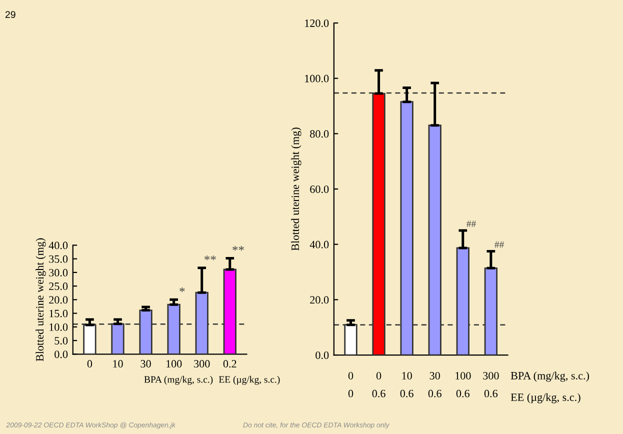 The image size is (623, 434). Describe the element at coordinates (118, 364) in the screenshot. I see `x-tick-label: 10` at that location.